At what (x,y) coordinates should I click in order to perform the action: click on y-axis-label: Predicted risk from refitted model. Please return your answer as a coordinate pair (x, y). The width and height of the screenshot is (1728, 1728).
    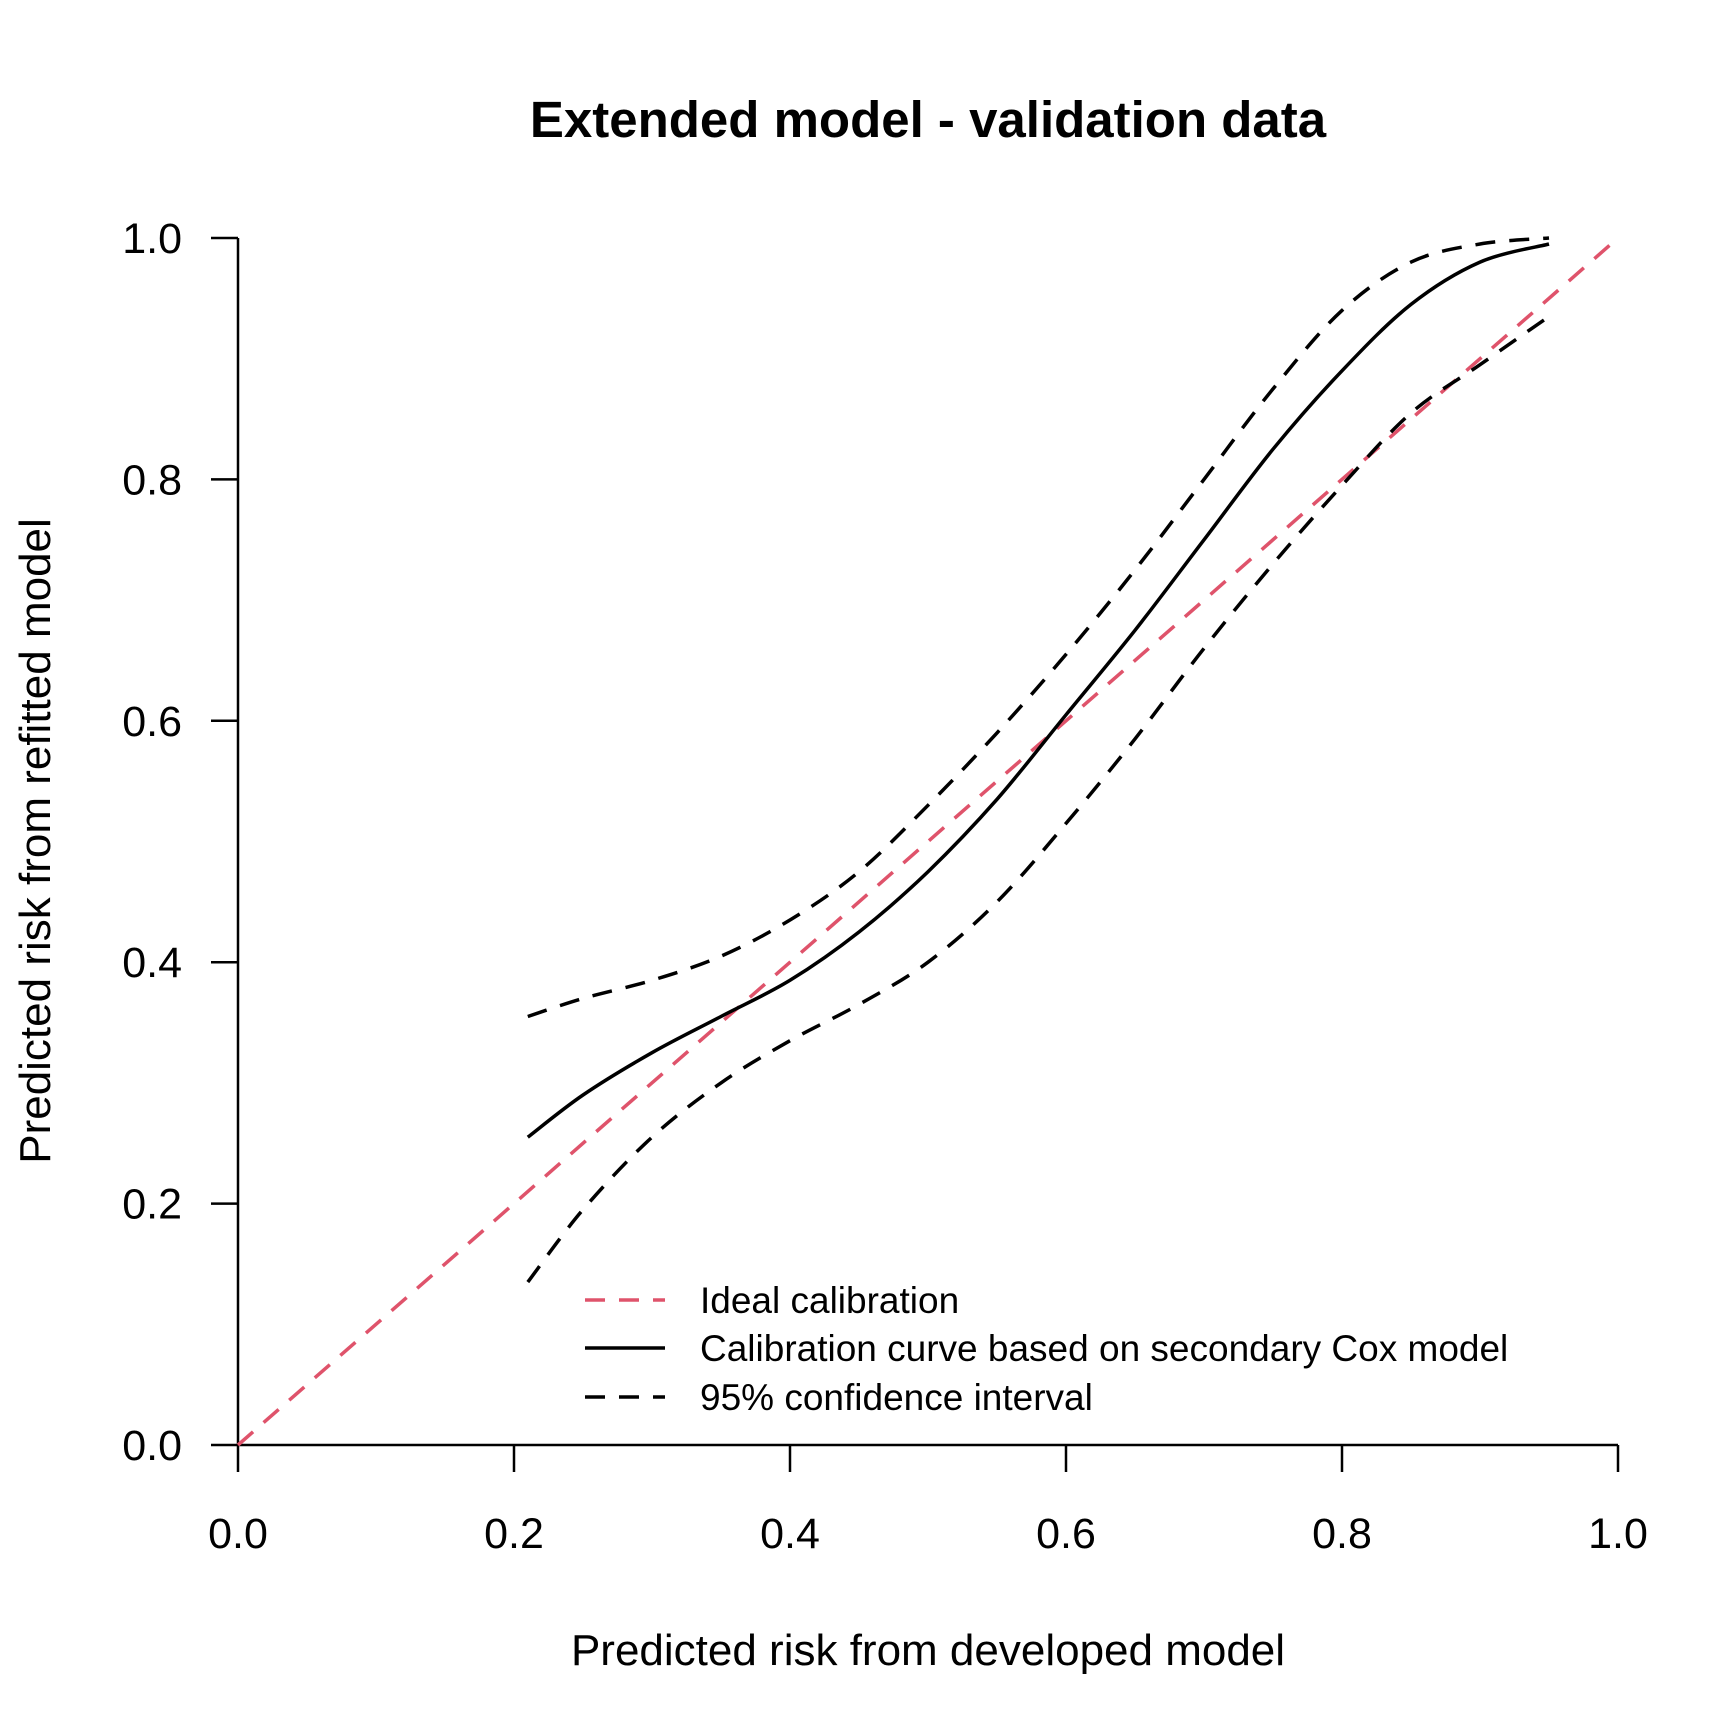
    Looking at the image, I should click on (35, 841).